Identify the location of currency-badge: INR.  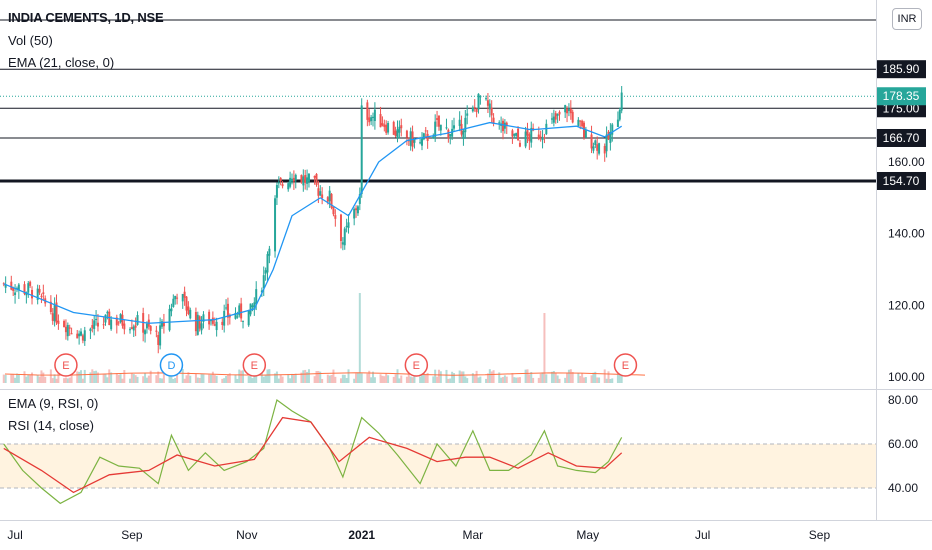
(907, 19).